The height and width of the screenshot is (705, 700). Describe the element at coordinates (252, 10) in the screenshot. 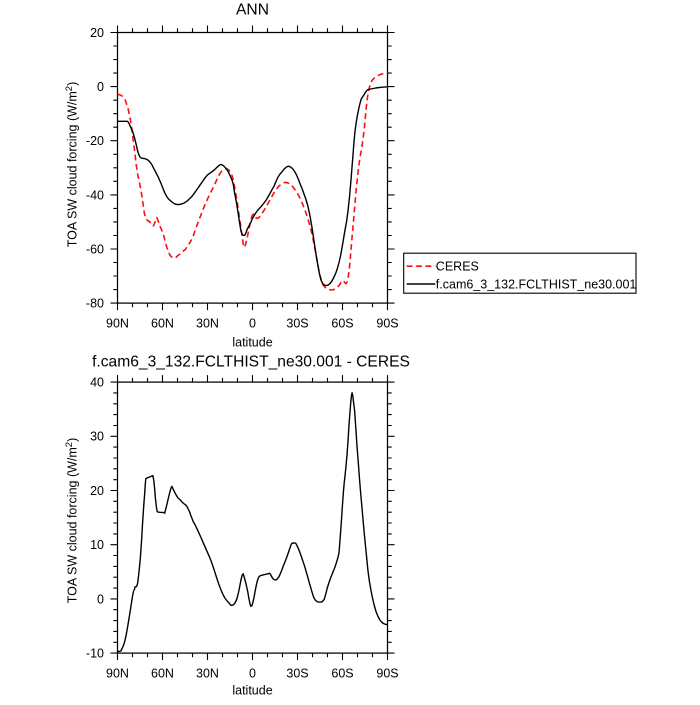

I see `svg-text: ANN` at that location.